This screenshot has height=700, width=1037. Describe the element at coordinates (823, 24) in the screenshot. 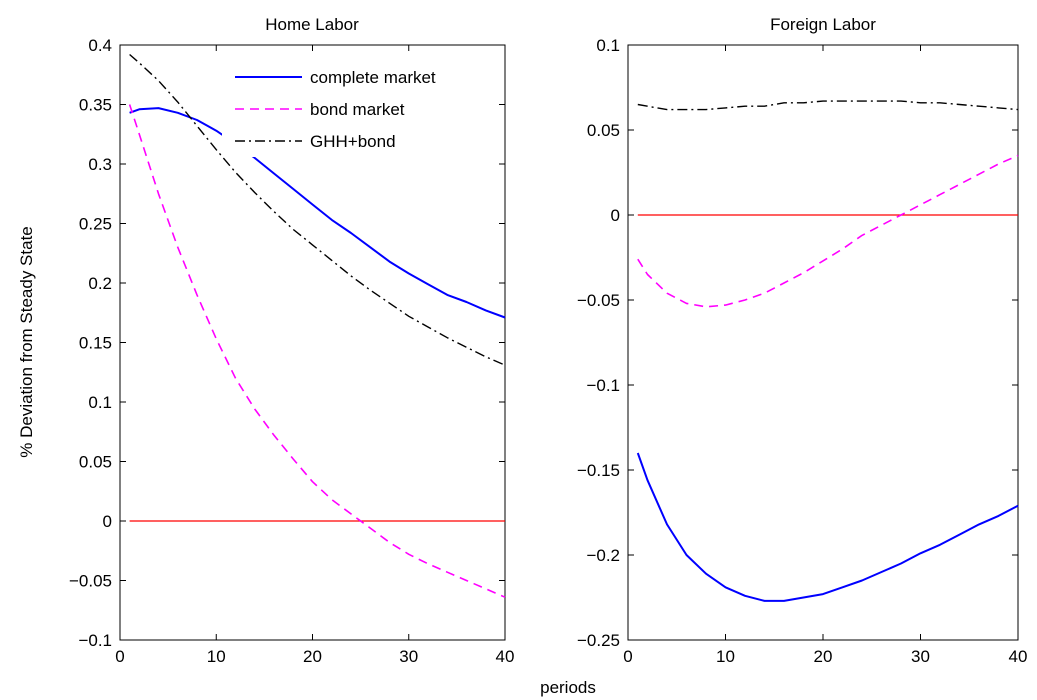

I see `foreign-labor-title: Foreign Labor` at that location.